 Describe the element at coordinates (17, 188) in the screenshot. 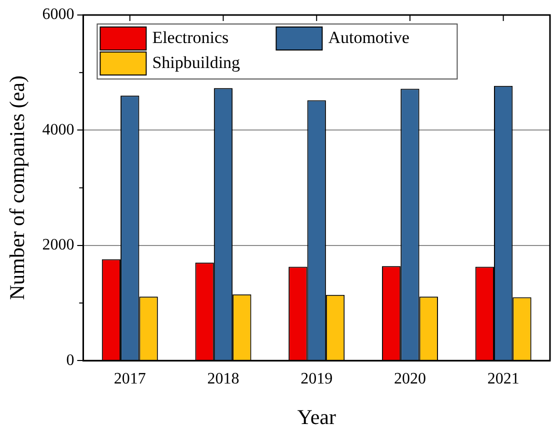

I see `y-axis-title: Number of companies (ea)` at that location.